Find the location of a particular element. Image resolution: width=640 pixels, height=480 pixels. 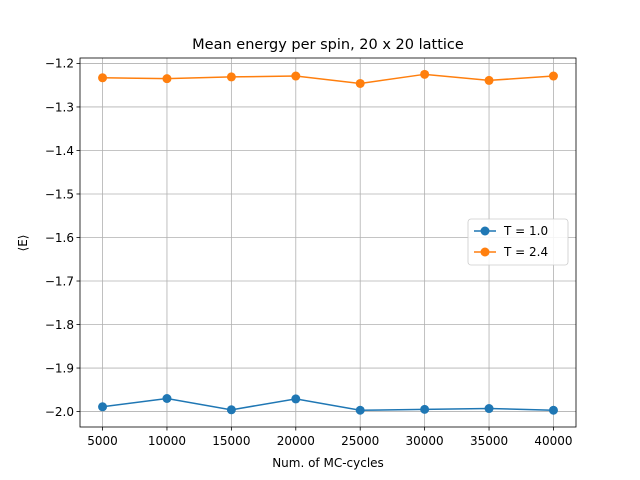

x-tick-label: 10000 is located at coordinates (167, 441).